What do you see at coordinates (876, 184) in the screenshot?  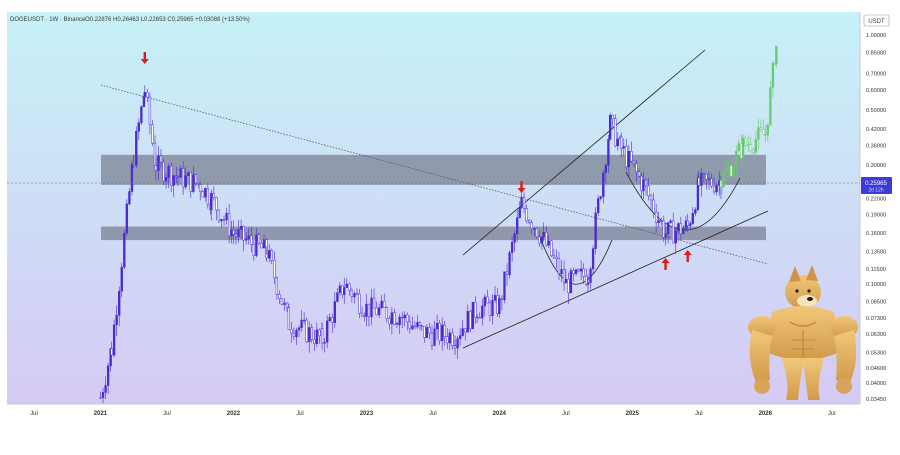 I see `current-price-value: 0.25965` at bounding box center [876, 184].